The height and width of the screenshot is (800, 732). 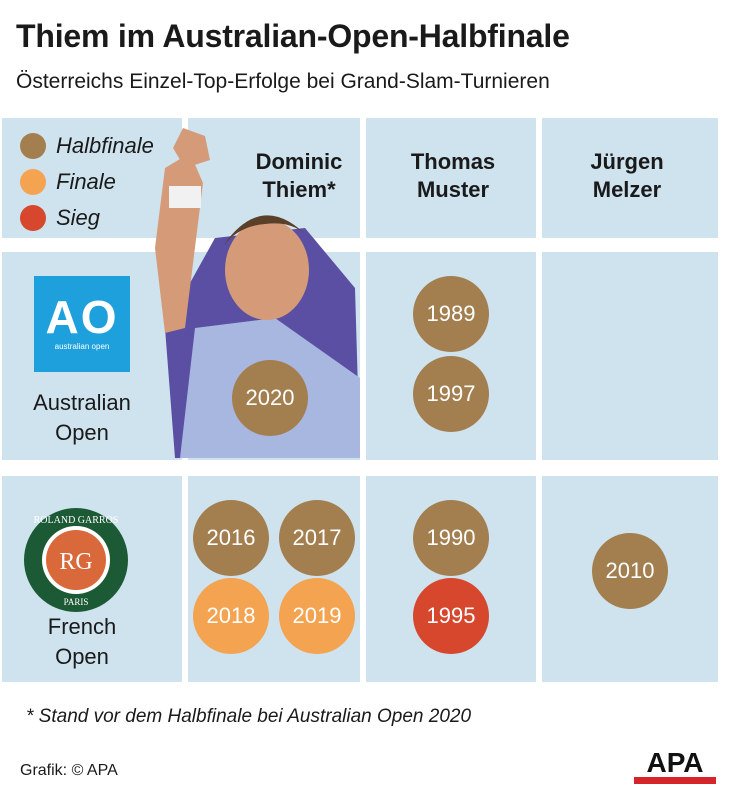 I want to click on chart-title: Thiem im Australian-Open-Halbfinale, so click(x=293, y=36).